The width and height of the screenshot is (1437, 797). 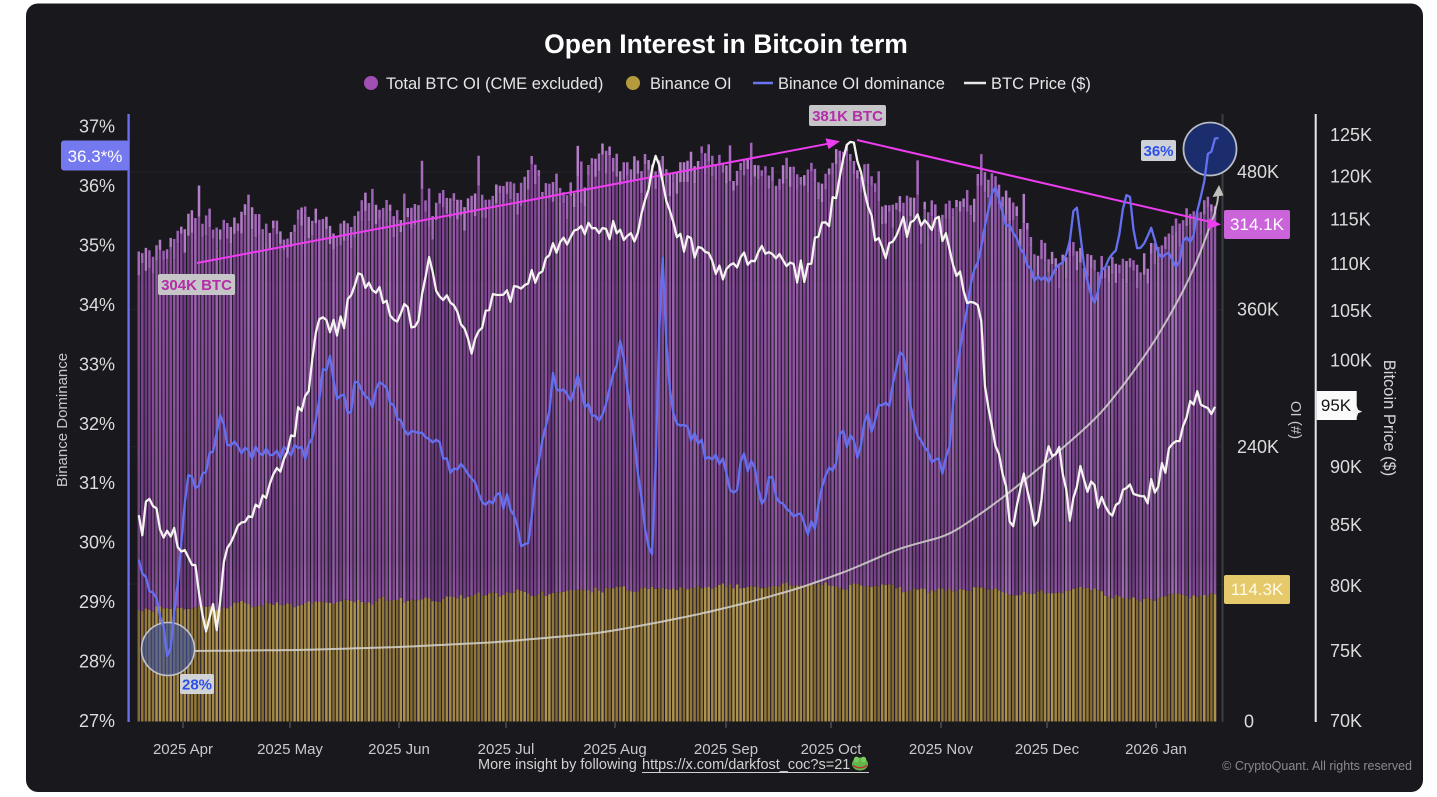 I want to click on svg-text: 75K, so click(x=1346, y=651).